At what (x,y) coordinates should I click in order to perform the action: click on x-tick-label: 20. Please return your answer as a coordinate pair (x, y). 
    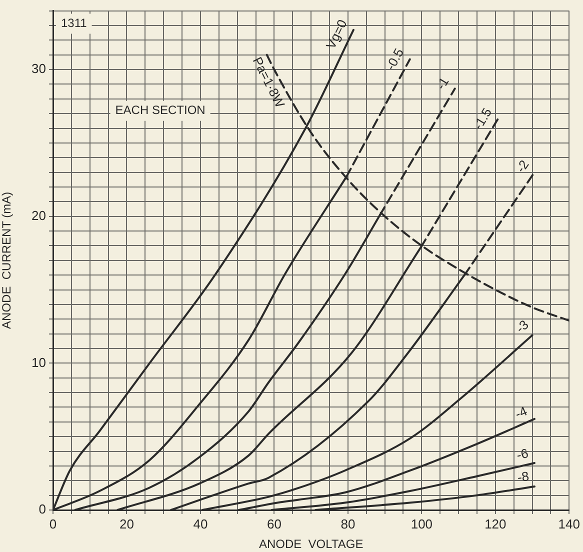
    Looking at the image, I should click on (127, 524).